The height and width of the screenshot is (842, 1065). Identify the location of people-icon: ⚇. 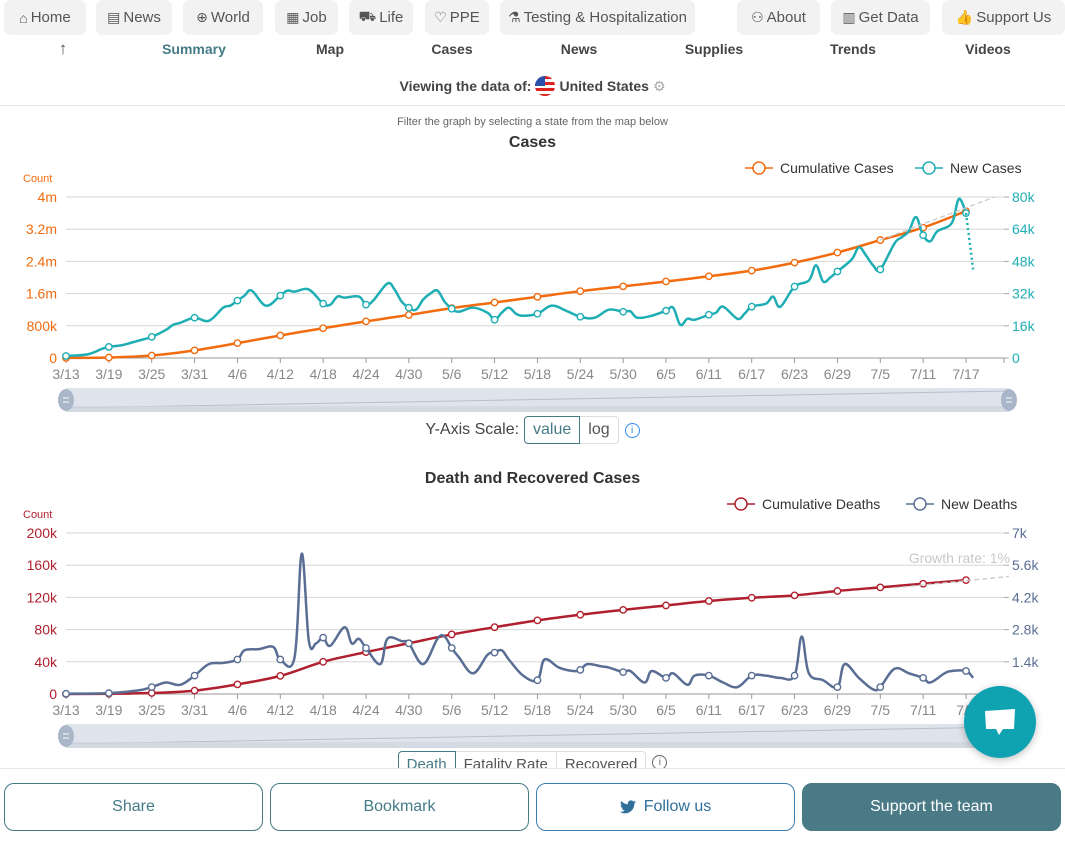
(757, 17).